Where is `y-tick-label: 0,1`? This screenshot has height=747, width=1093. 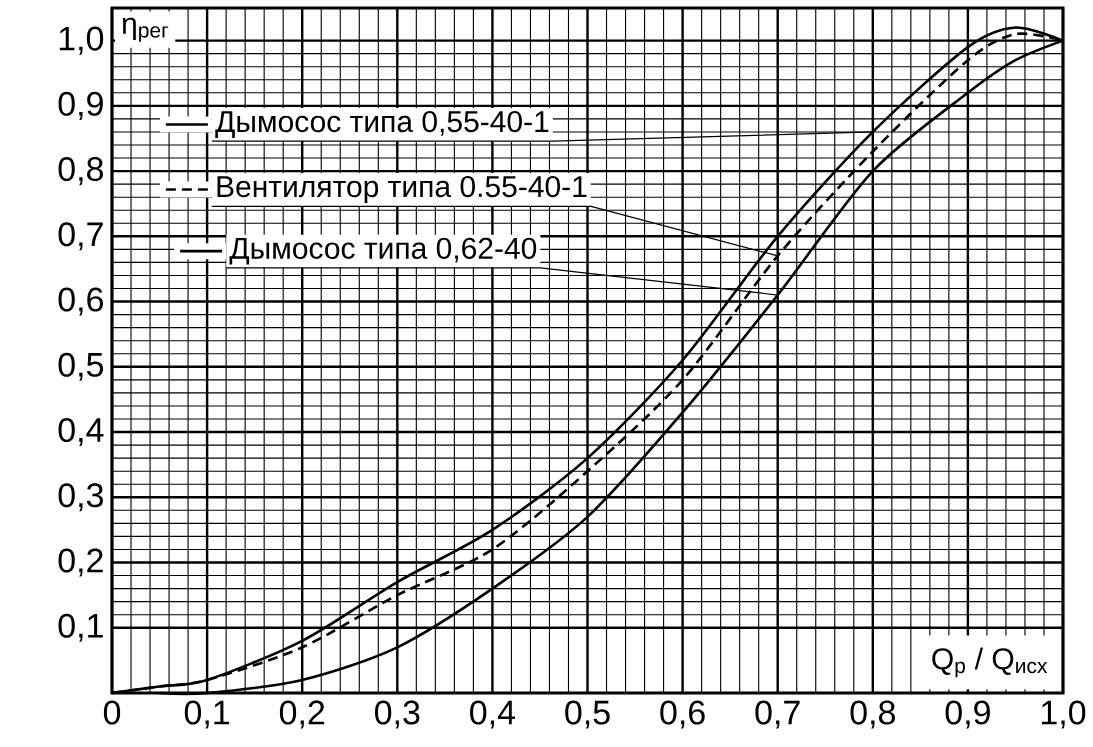 y-tick-label: 0,1 is located at coordinates (80, 627).